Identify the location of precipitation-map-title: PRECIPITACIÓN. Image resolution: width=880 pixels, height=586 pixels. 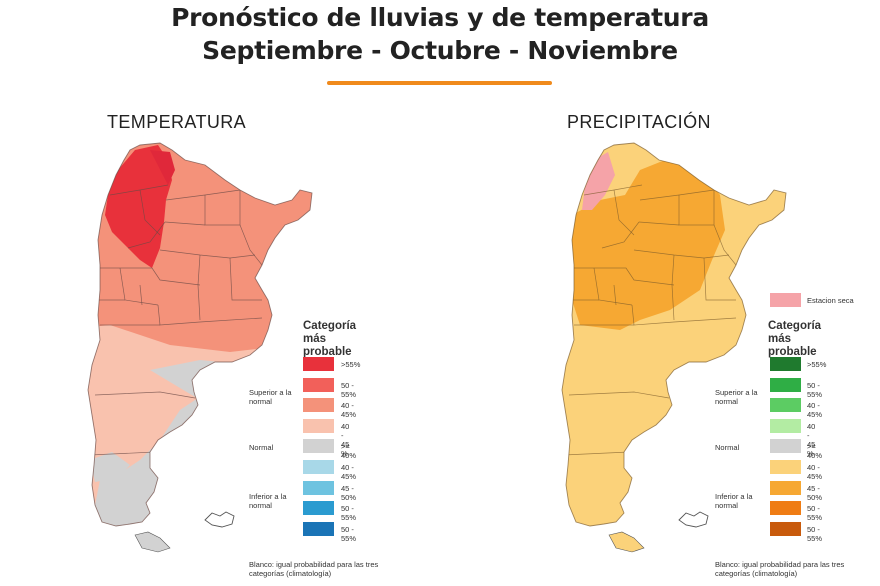
(639, 122).